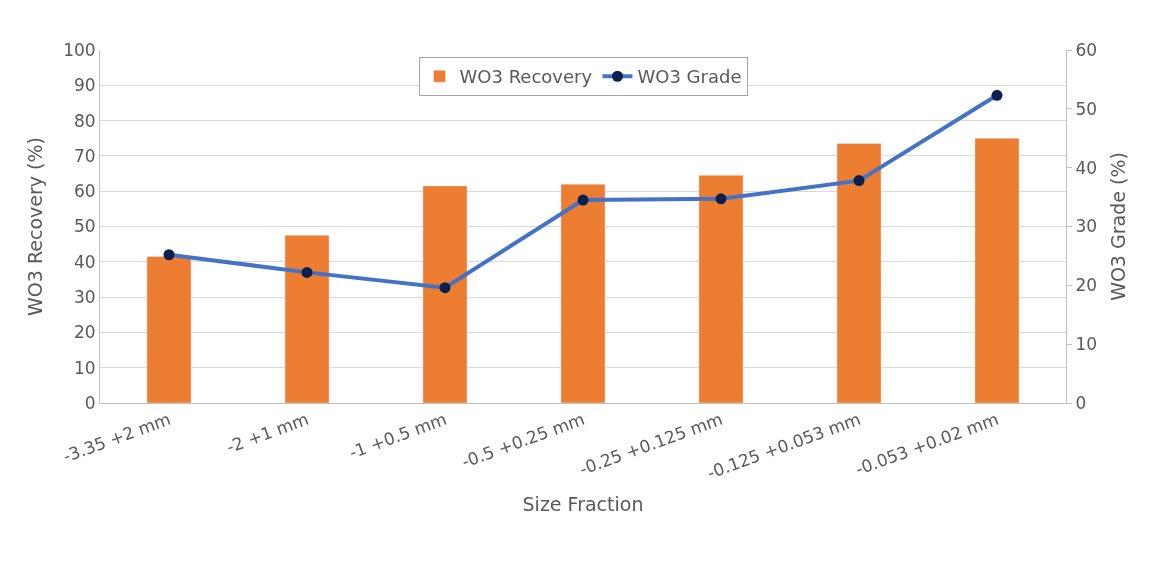  What do you see at coordinates (84, 367) in the screenshot?
I see `y-tick-label: 10` at bounding box center [84, 367].